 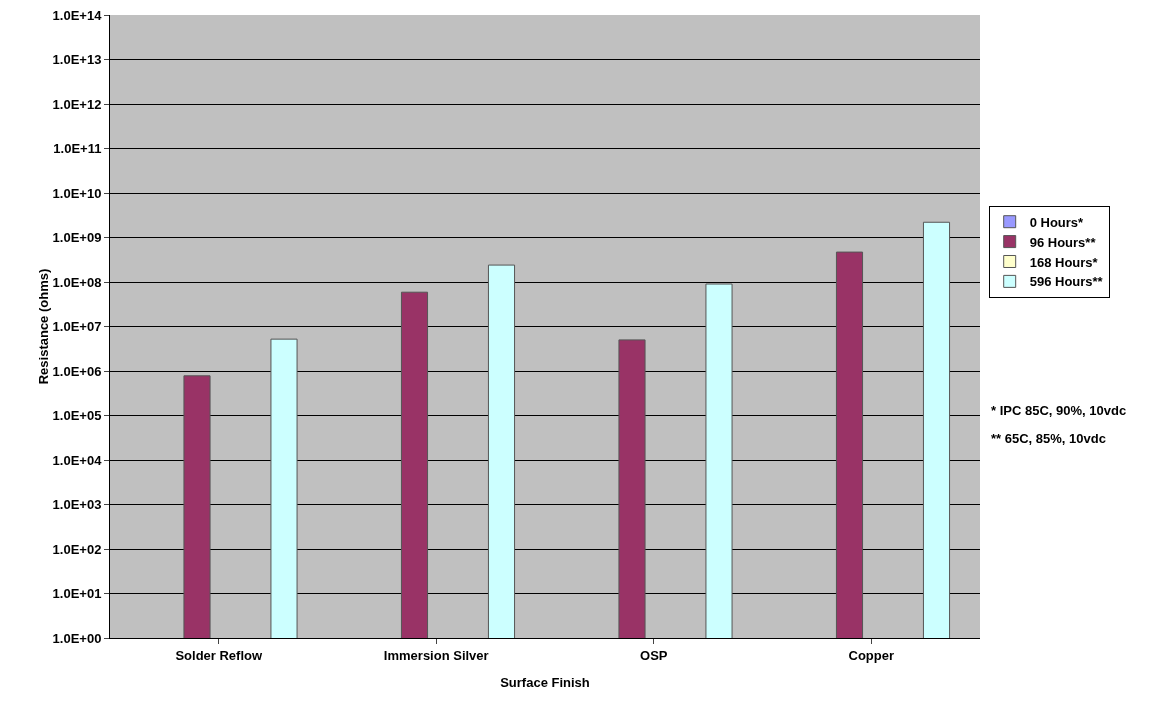 I want to click on legend-label: 0 Hours*, so click(x=1057, y=222).